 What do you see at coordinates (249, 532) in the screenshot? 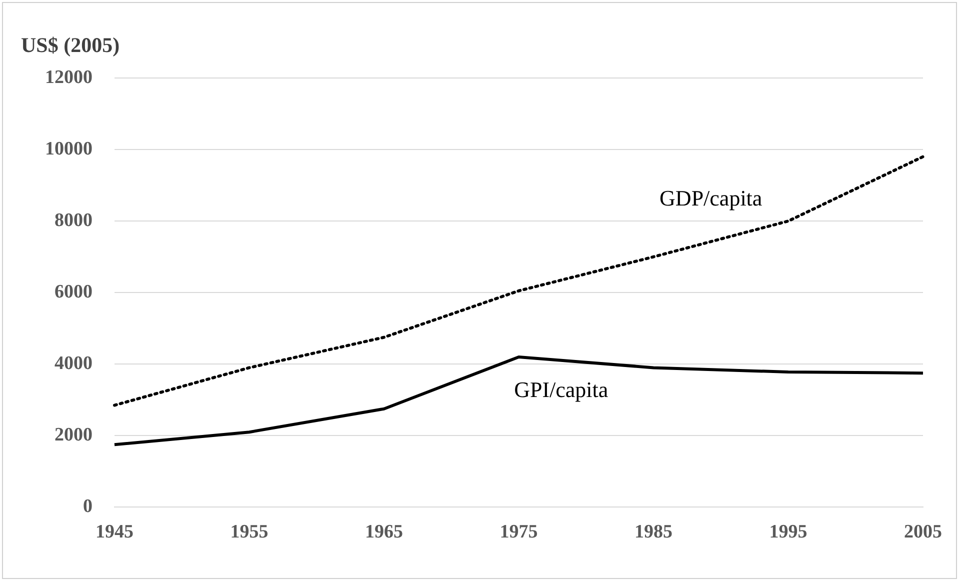
I see `x-tick-label: 1955` at bounding box center [249, 532].